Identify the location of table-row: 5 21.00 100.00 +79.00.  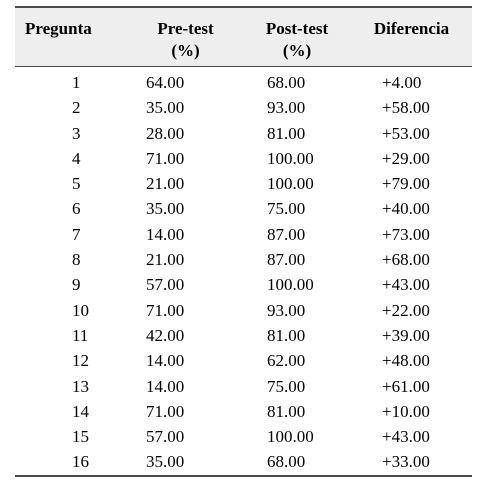
(243, 183).